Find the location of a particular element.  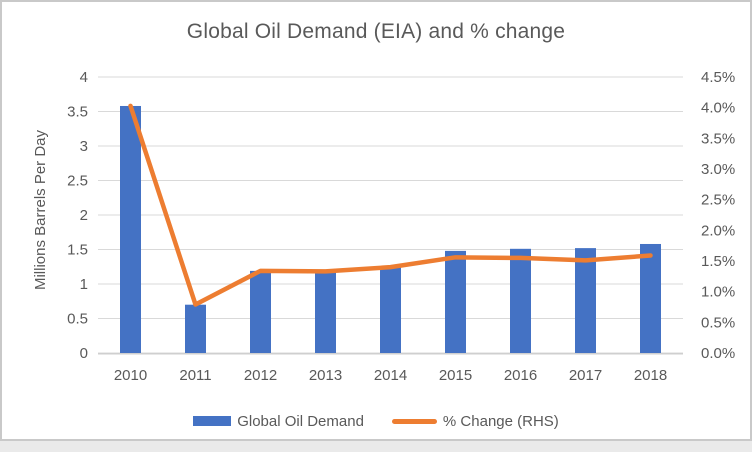

right-axis-tick-label: 1.0% is located at coordinates (718, 292).